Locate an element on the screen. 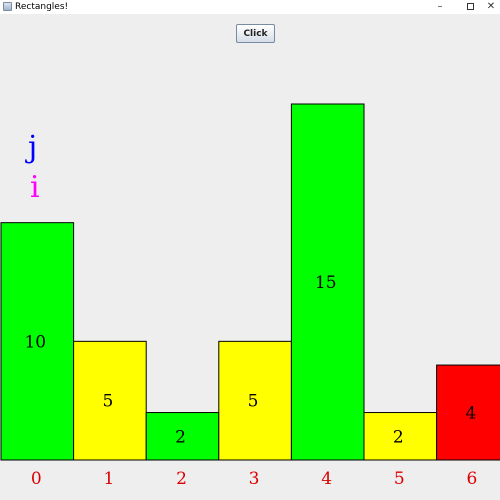 The width and height of the screenshot is (500, 500). index-label: 4 is located at coordinates (326, 479).